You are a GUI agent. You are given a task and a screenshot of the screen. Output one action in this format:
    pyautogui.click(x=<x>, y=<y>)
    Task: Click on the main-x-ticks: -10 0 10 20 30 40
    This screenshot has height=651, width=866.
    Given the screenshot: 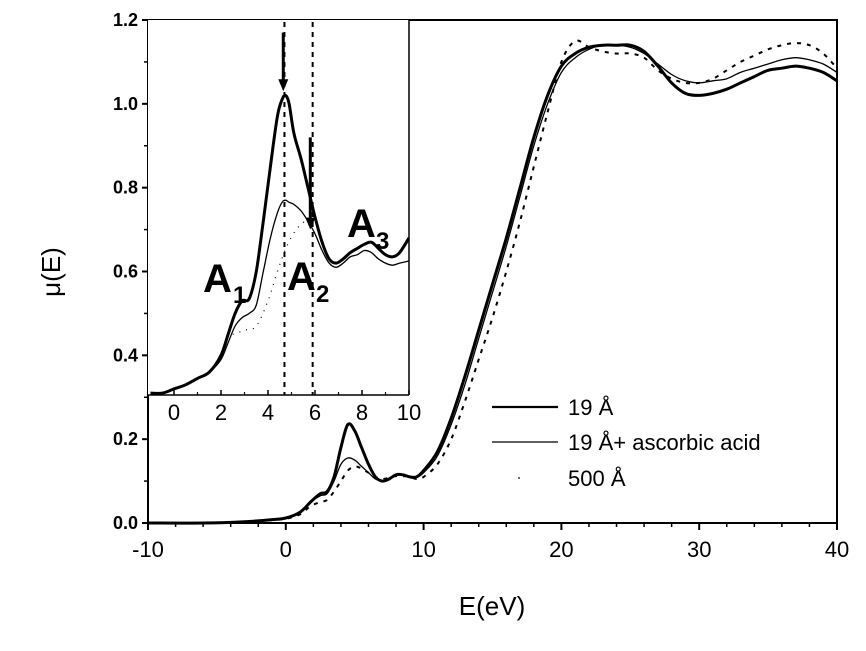 What is the action you would take?
    pyautogui.click(x=490, y=542)
    